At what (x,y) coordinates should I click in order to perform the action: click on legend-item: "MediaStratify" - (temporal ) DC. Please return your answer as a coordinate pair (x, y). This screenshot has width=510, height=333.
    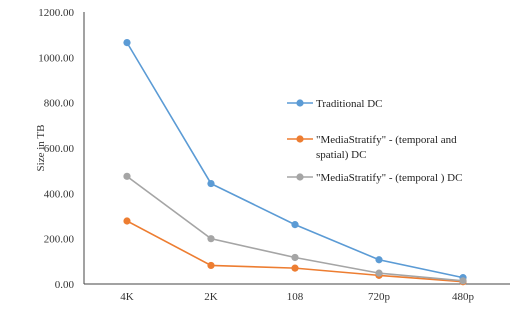
    Looking at the image, I should click on (374, 178).